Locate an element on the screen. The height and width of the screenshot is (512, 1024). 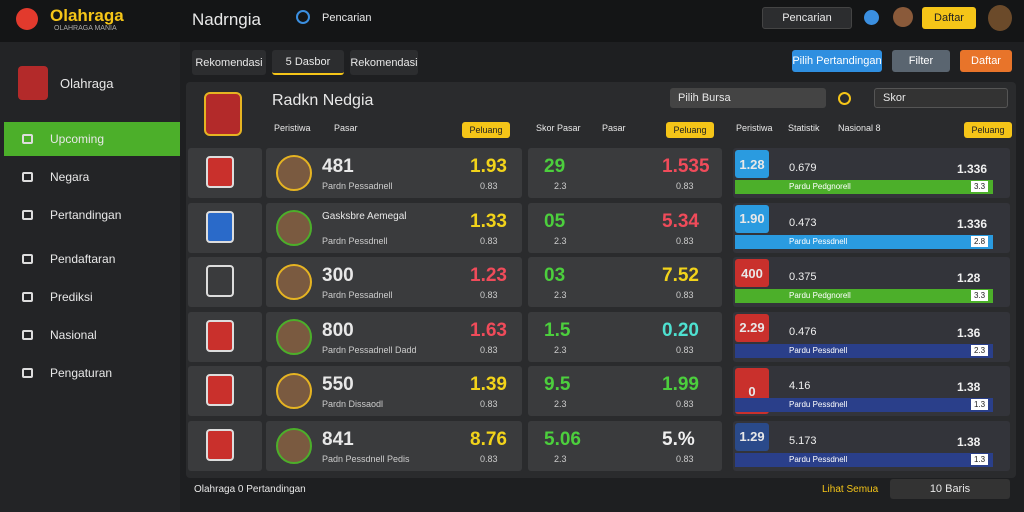
profile-badge is located at coordinates (33, 83).